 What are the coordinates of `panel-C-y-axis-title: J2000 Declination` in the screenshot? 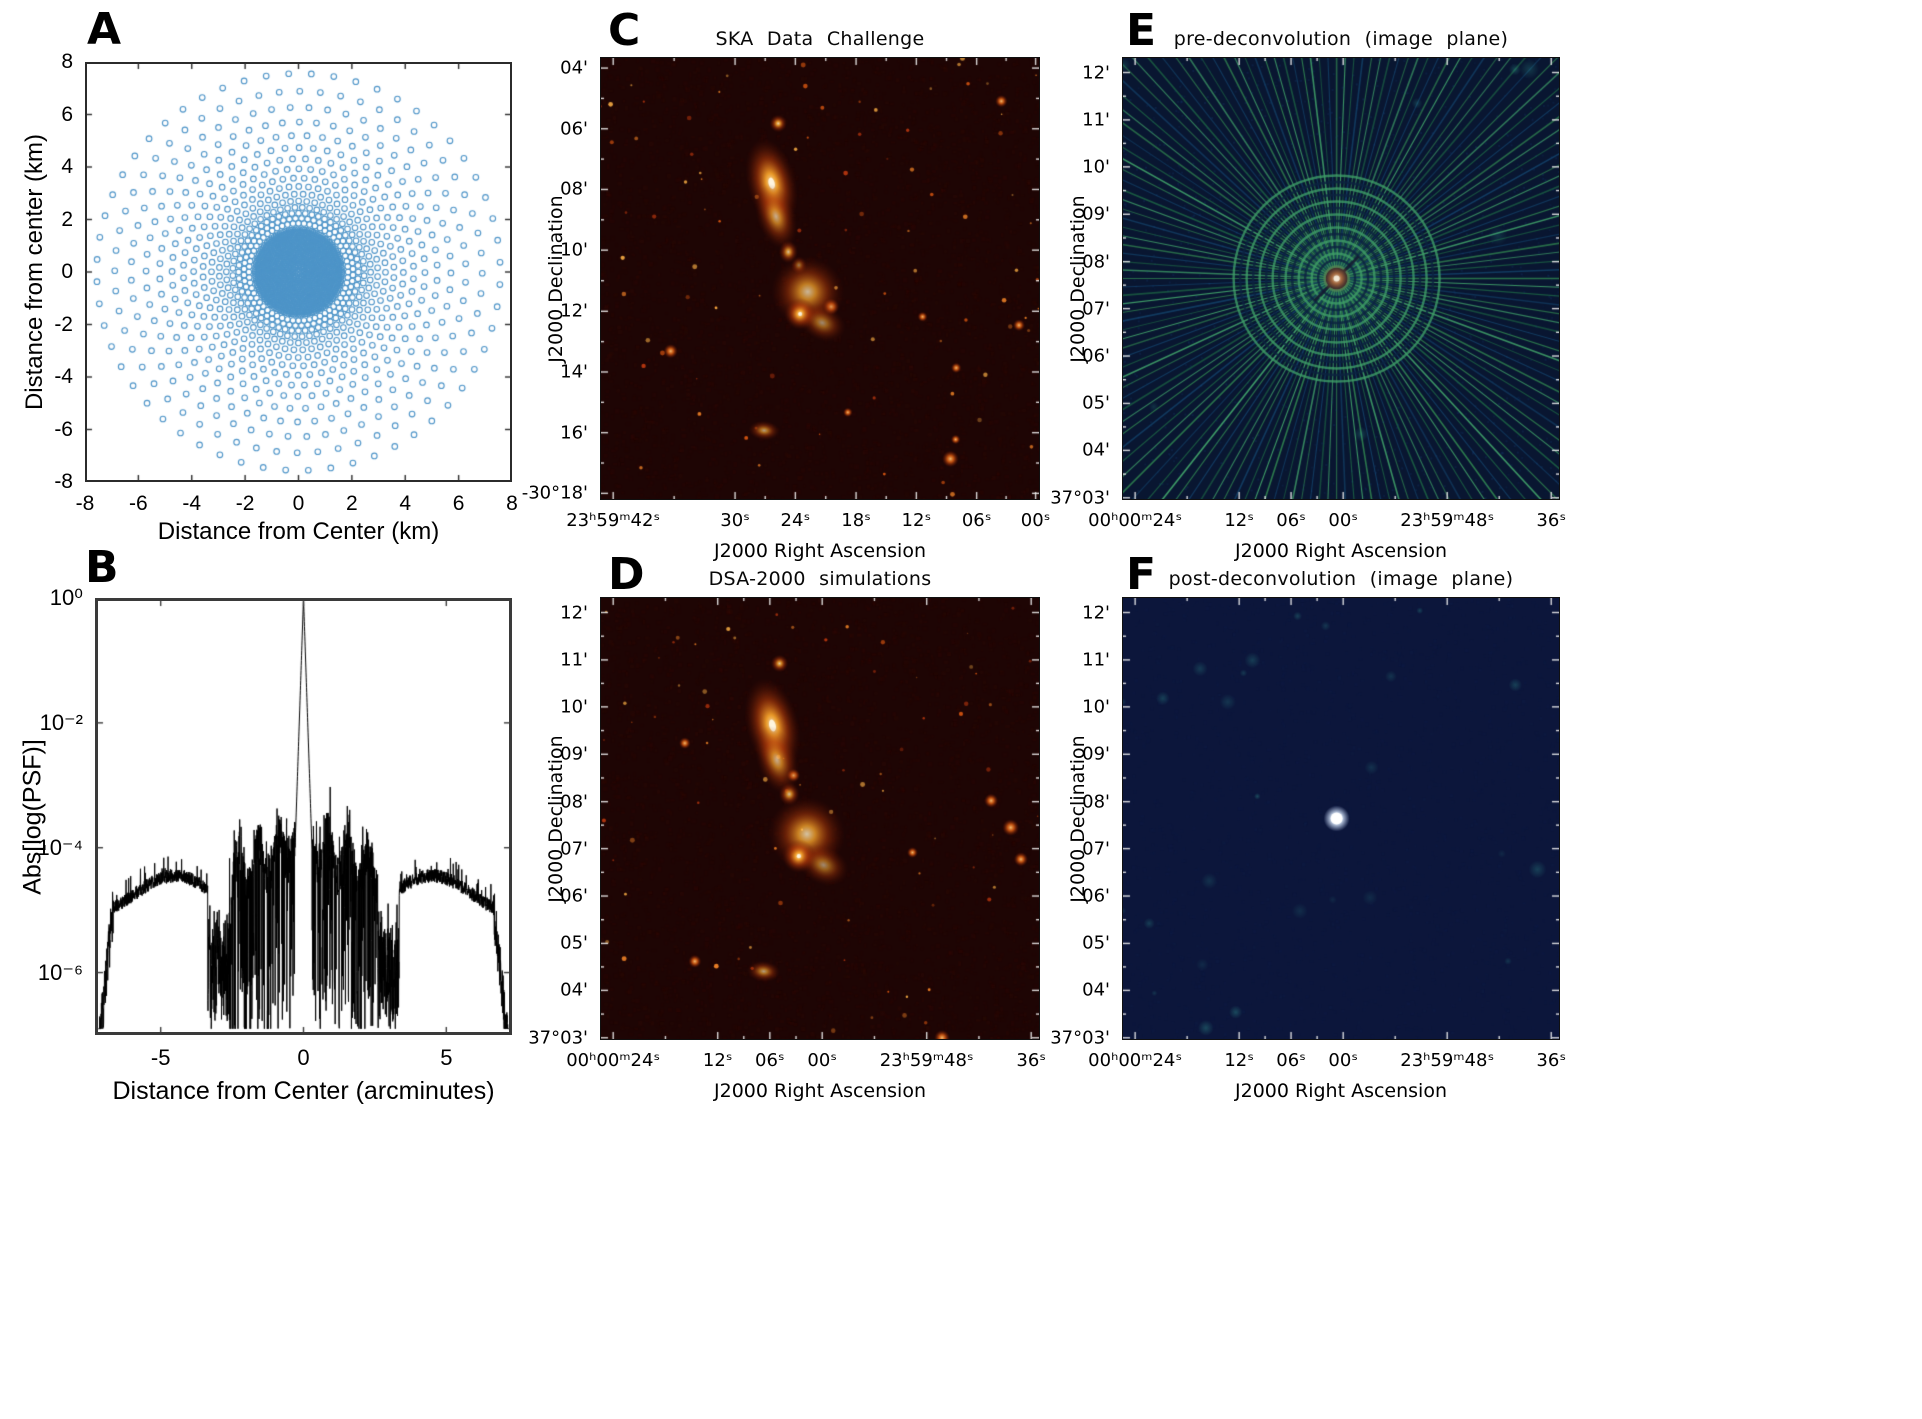 It's located at (556, 278).